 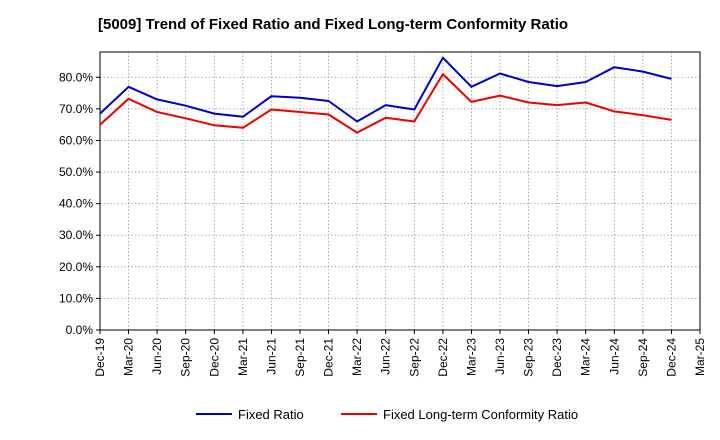 I want to click on series-line-fixed-ratio, so click(x=385, y=89).